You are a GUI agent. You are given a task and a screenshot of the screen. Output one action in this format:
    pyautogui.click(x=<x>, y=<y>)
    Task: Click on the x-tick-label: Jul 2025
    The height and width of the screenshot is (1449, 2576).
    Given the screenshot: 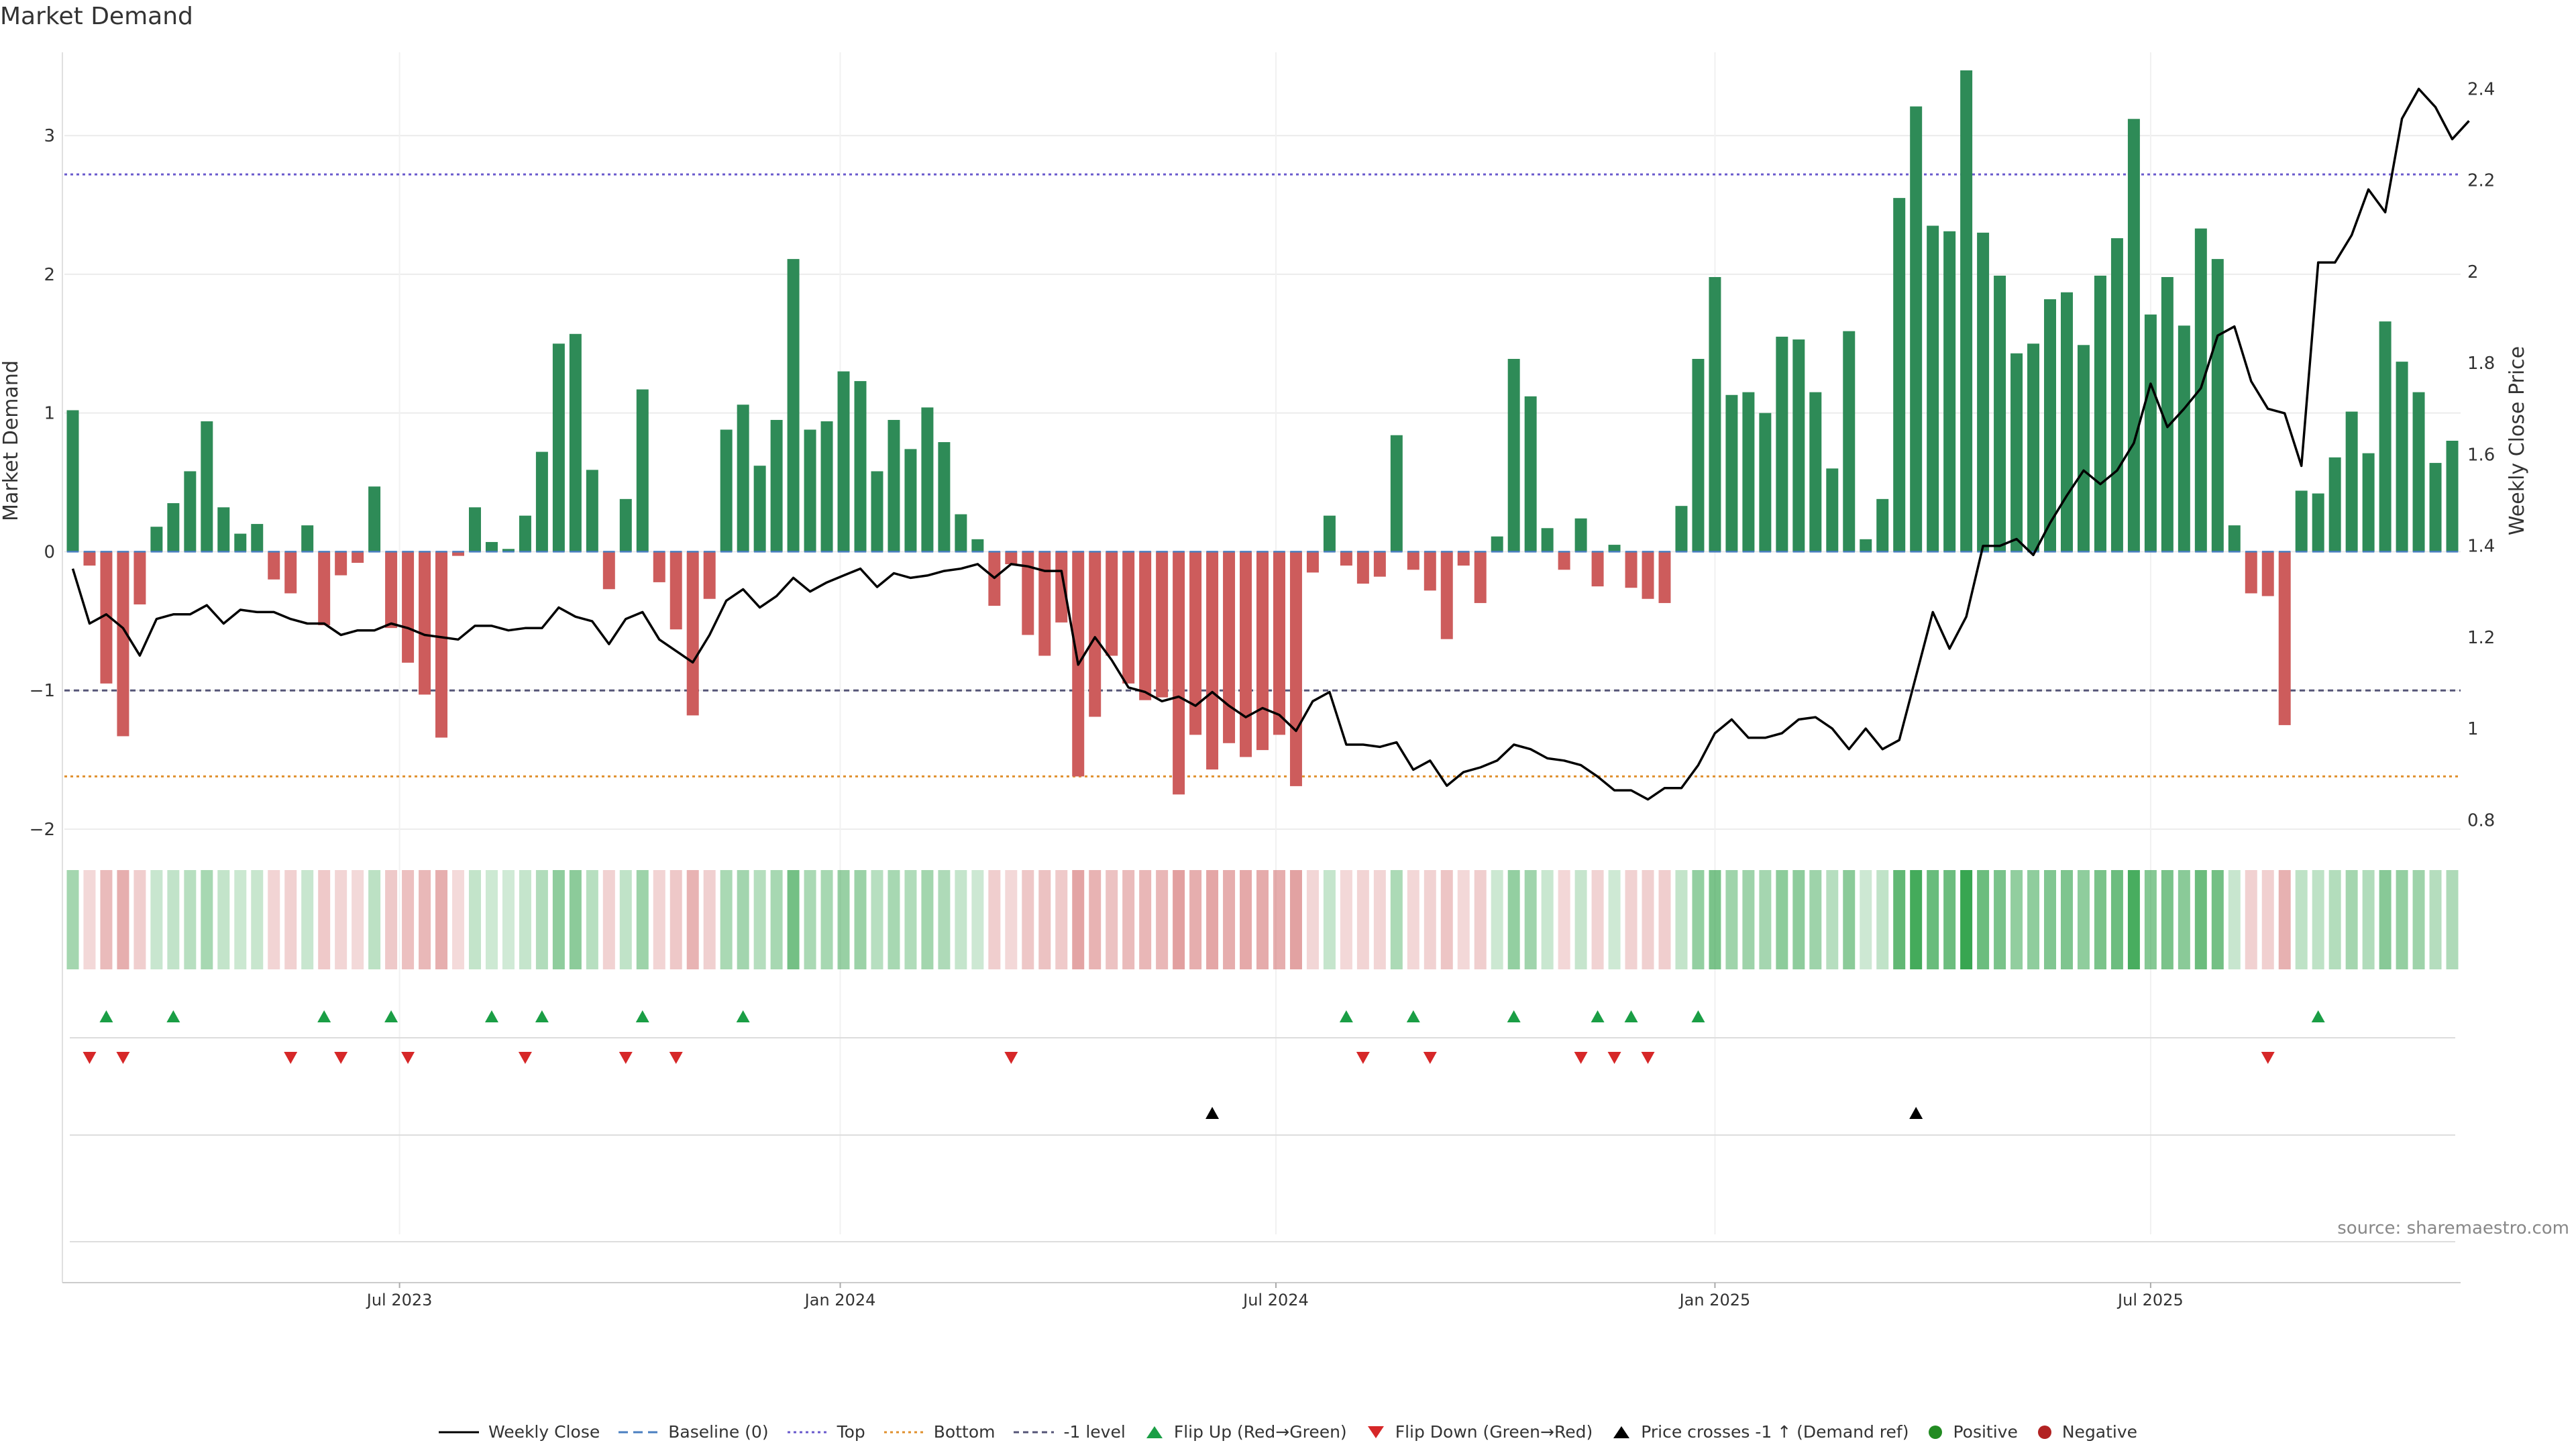 What is the action you would take?
    pyautogui.click(x=2150, y=1300)
    